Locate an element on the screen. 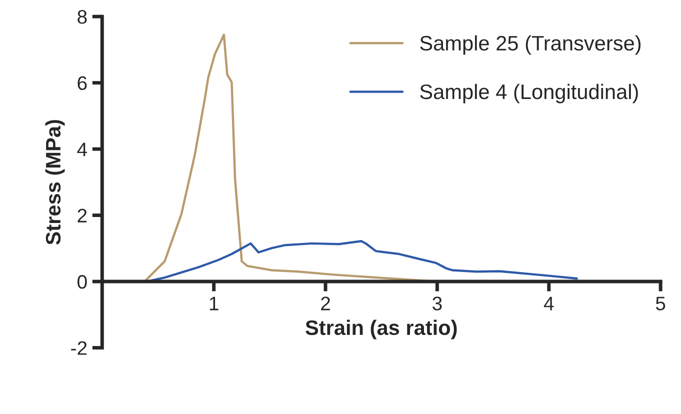 This screenshot has width=681, height=414. x-tick-label: 3 is located at coordinates (437, 303).